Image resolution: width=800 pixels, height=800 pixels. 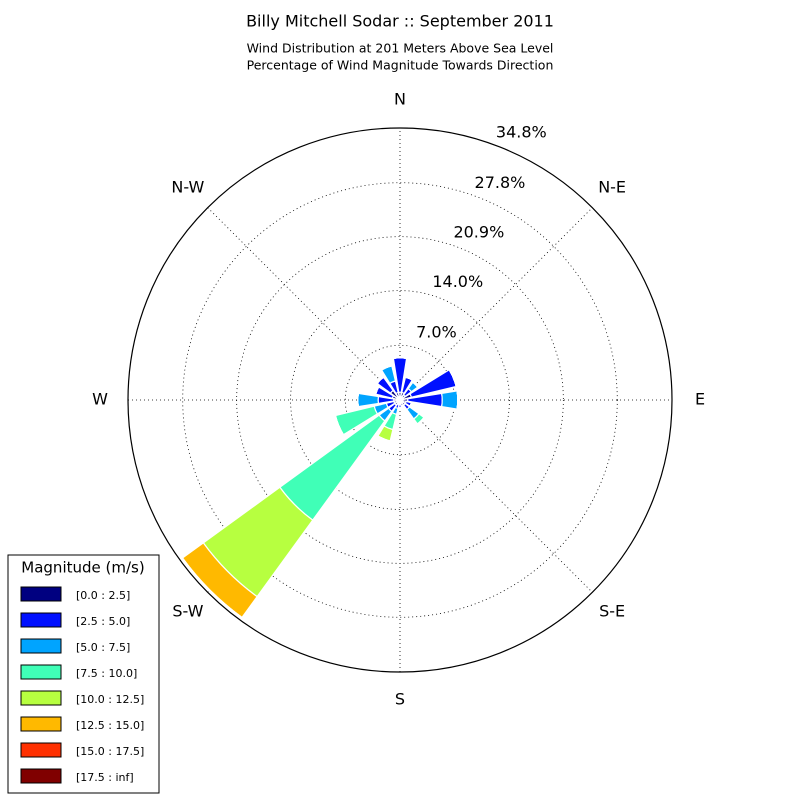 What do you see at coordinates (612, 186) in the screenshot?
I see `direction-label: N-E` at bounding box center [612, 186].